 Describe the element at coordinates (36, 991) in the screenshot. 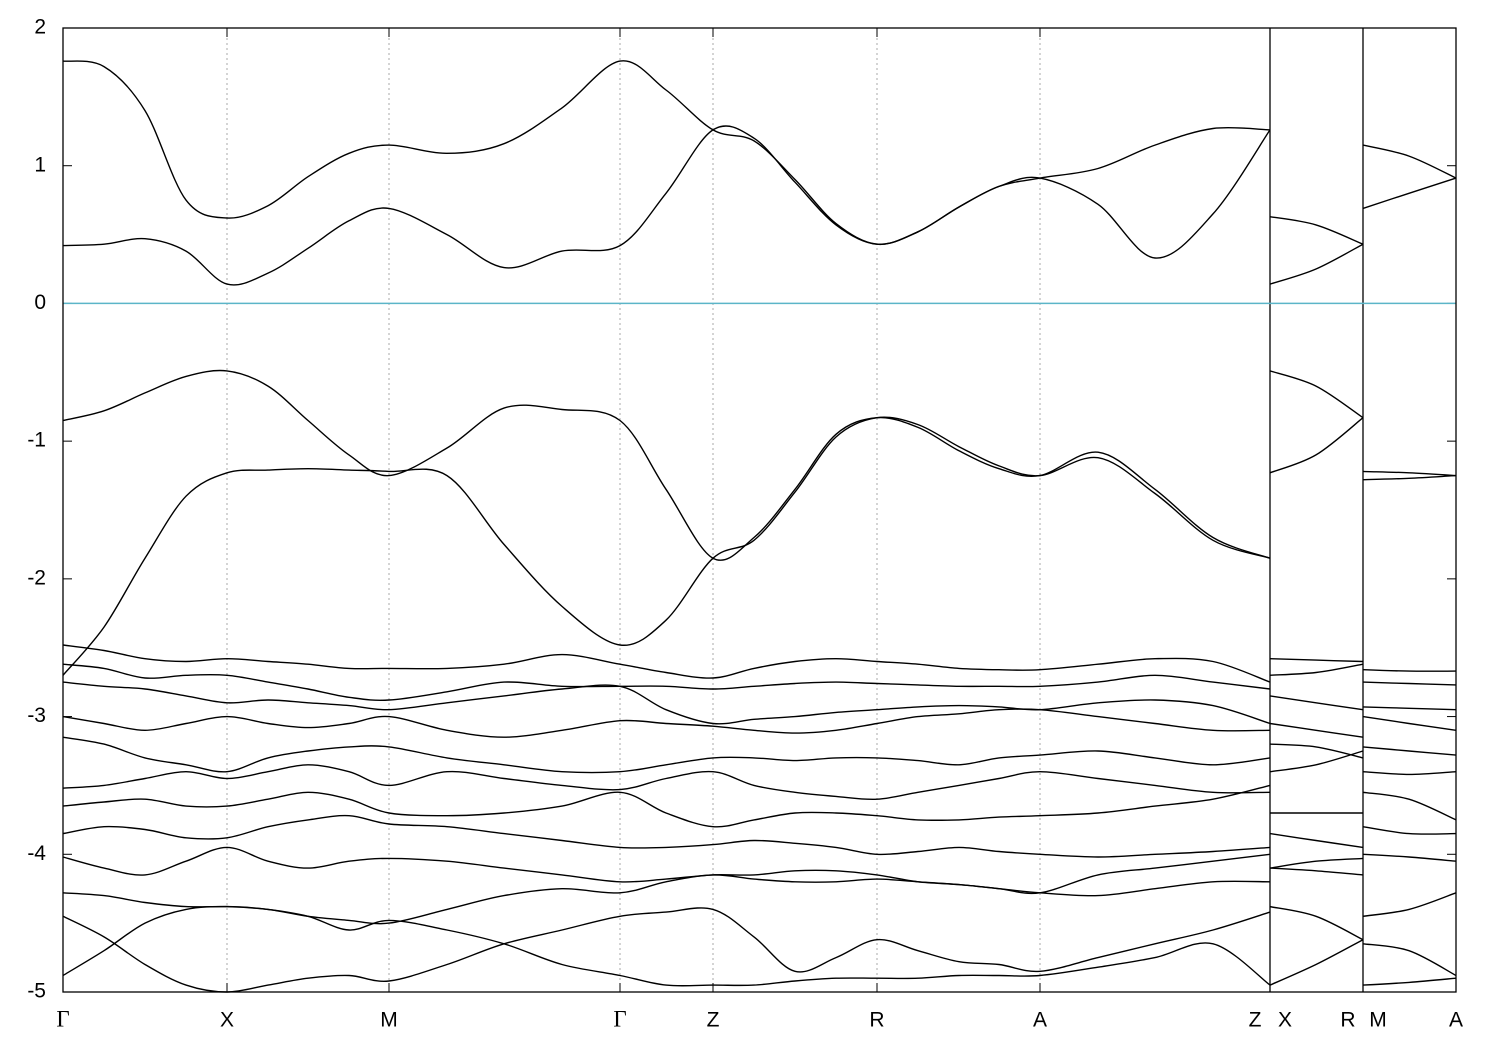

I see `y-tick-label: -5` at that location.